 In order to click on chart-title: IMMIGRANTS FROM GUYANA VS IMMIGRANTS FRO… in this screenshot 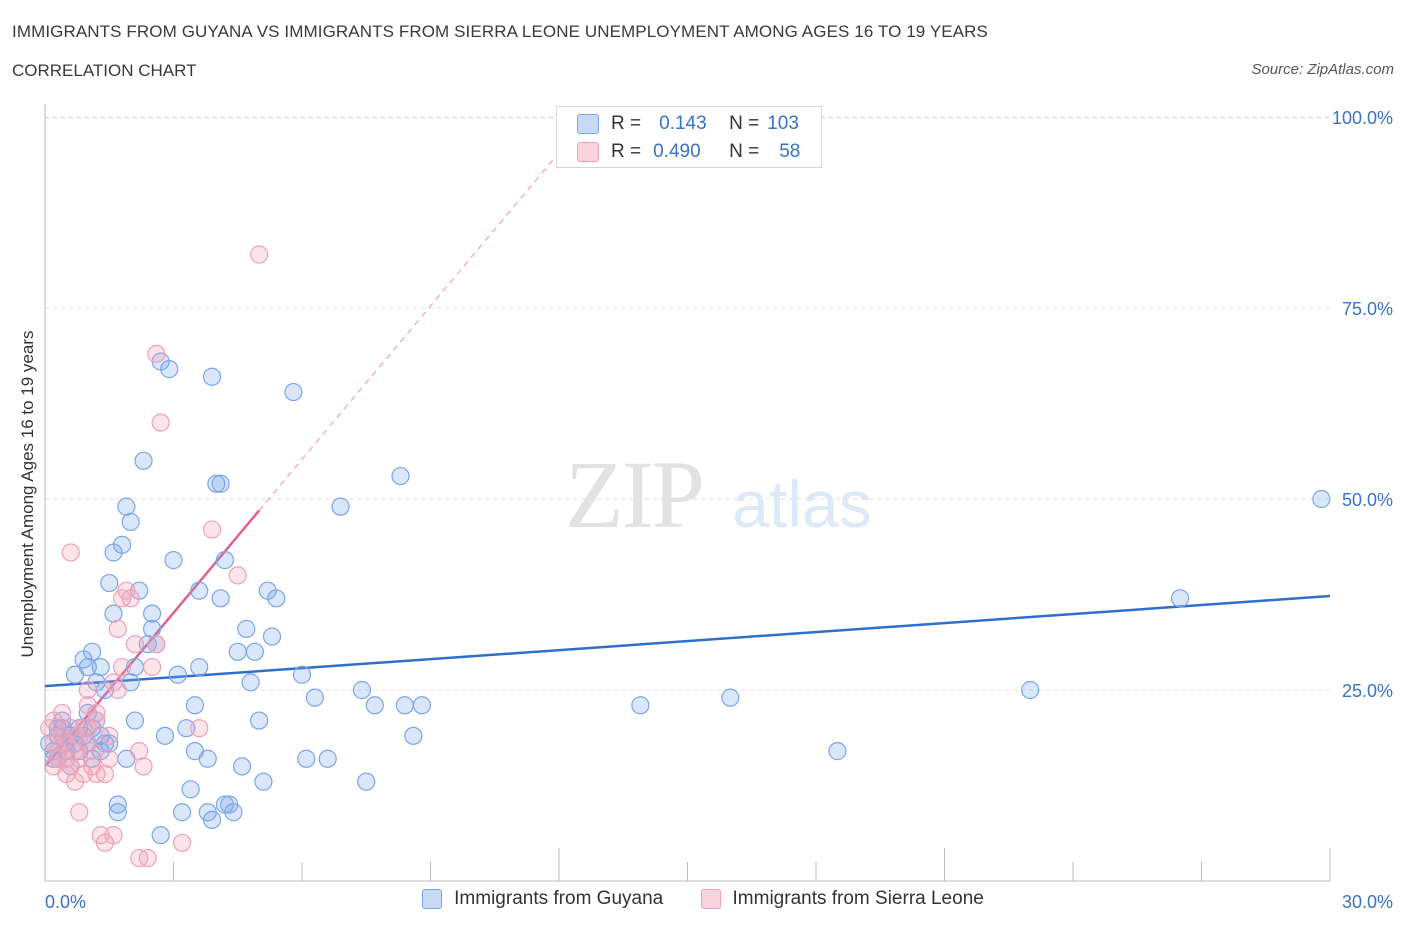, I will do `click(500, 31)`.